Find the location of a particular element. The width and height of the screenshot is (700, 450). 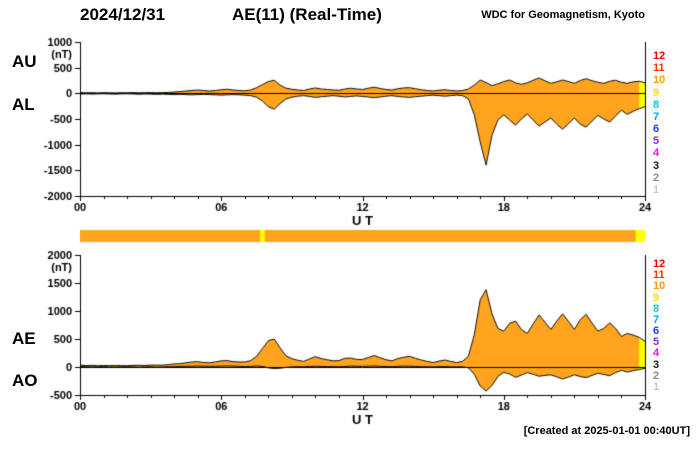

station-count-scale-bottom: 12 11 10 9 8 7 6 5 4 3 2 1 is located at coordinates (659, 326).